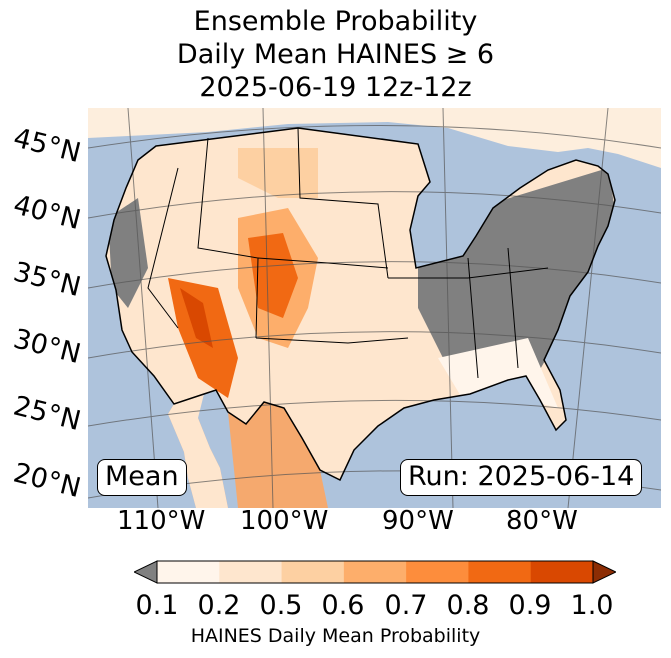  Describe the element at coordinates (157, 605) in the screenshot. I see `colorbar-tick: 0.1` at that location.